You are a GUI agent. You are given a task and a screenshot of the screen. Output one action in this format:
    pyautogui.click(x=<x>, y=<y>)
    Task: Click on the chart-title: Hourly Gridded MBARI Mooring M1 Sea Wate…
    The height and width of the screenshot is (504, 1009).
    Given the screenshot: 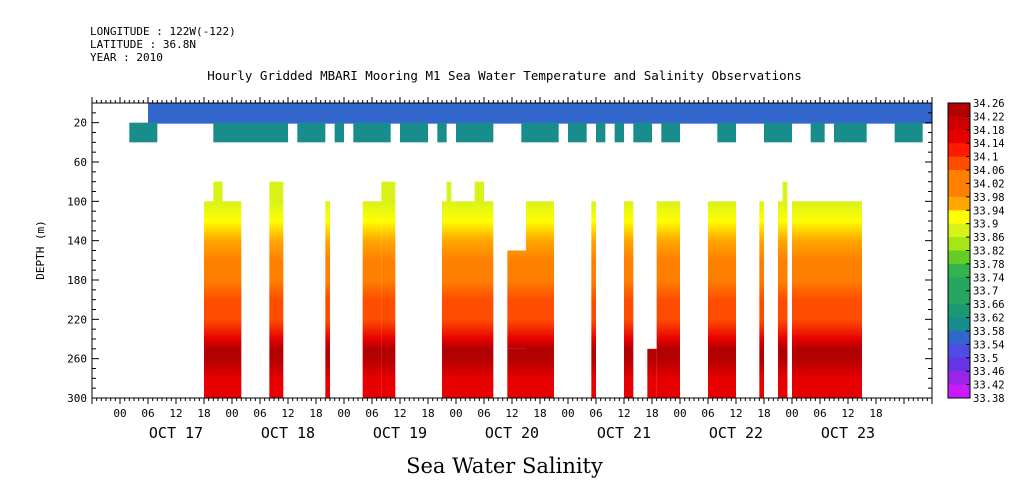 What is the action you would take?
    pyautogui.click(x=504, y=75)
    